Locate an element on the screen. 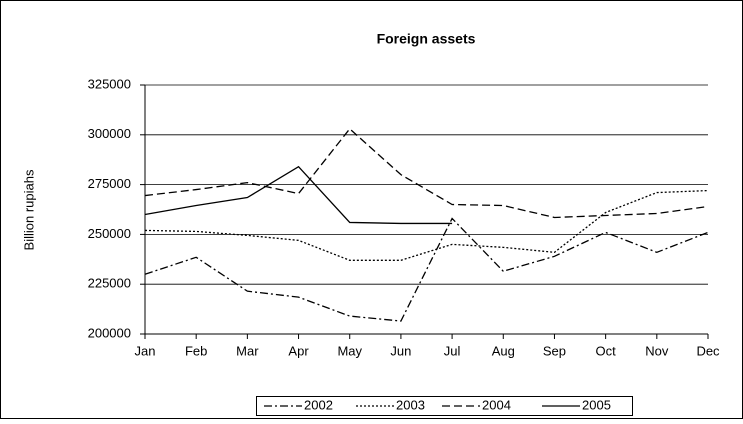  y-tick-label: 300000 is located at coordinates (109, 133).